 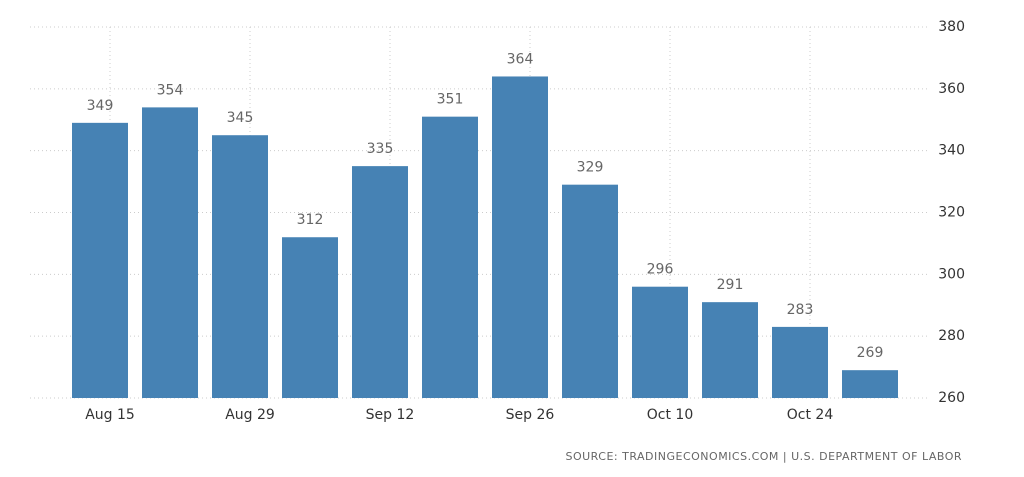 I want to click on value-label: 349, so click(x=100, y=106).